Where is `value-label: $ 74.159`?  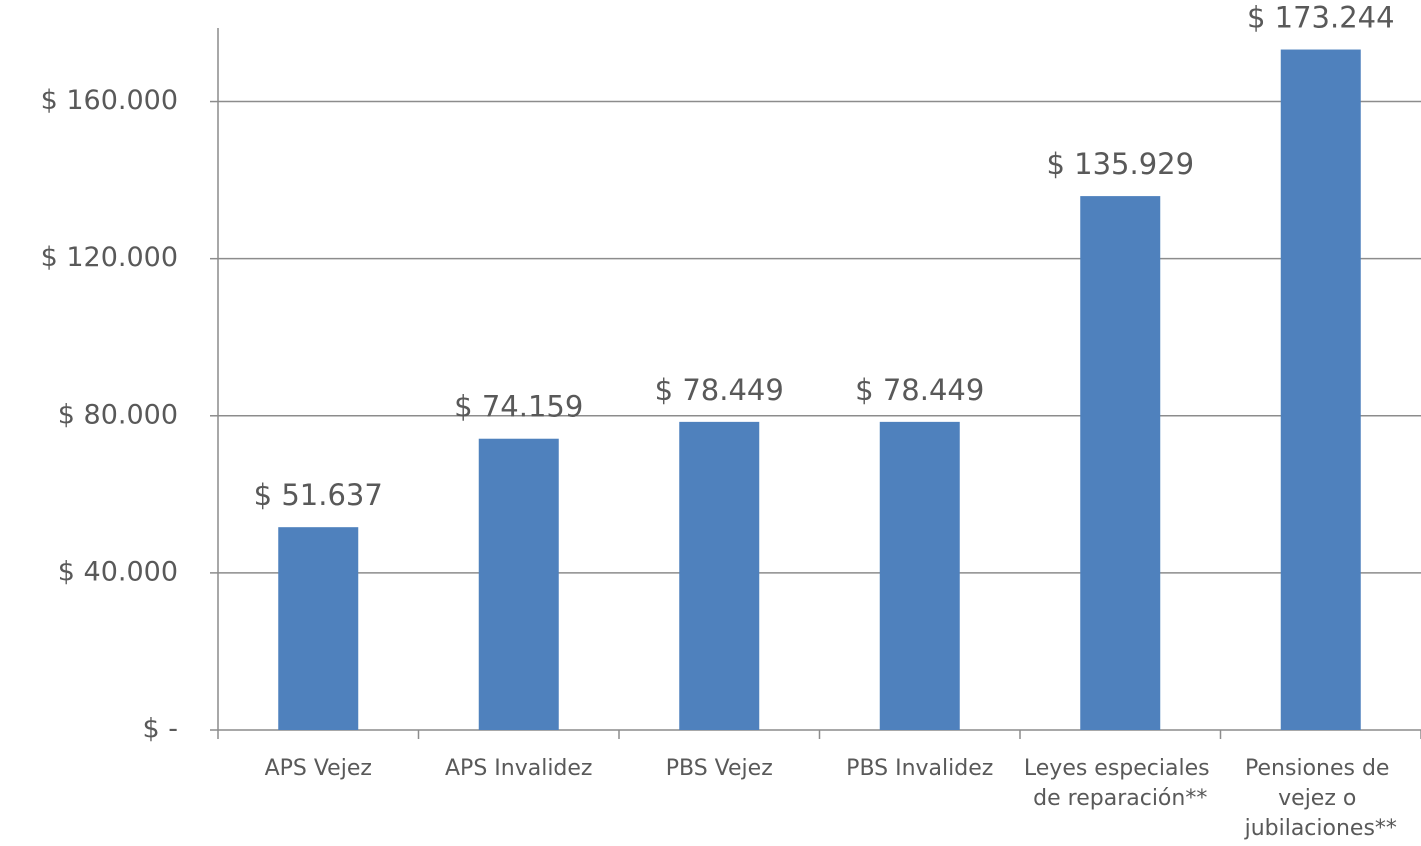 value-label: $ 74.159 is located at coordinates (518, 407).